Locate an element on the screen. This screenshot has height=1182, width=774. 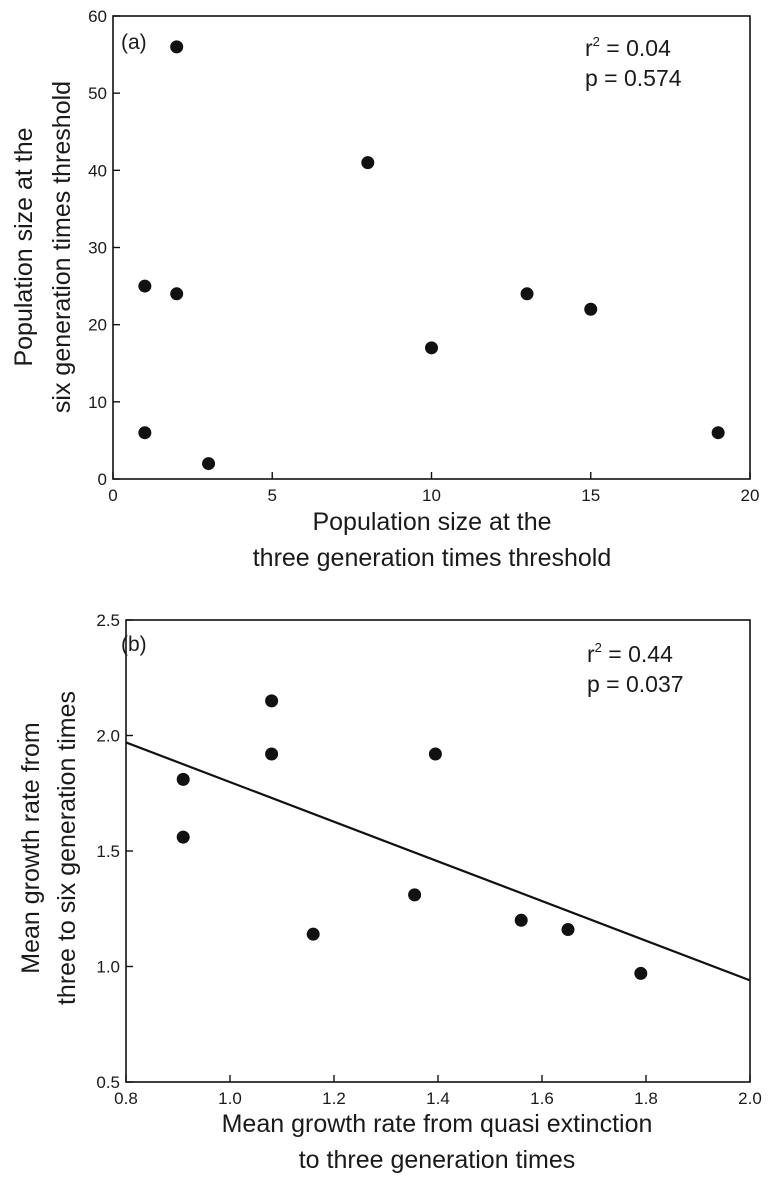
panel-b-label: (b) is located at coordinates (134, 644).